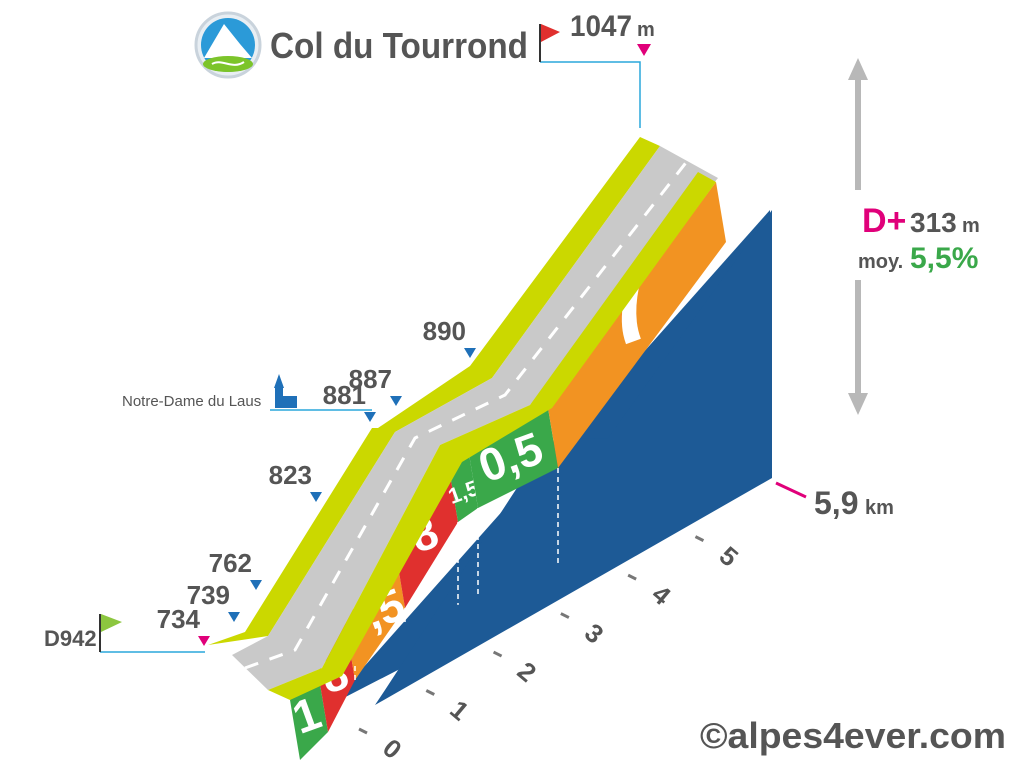  What do you see at coordinates (884, 221) in the screenshot?
I see `dplus-label: D+` at bounding box center [884, 221].